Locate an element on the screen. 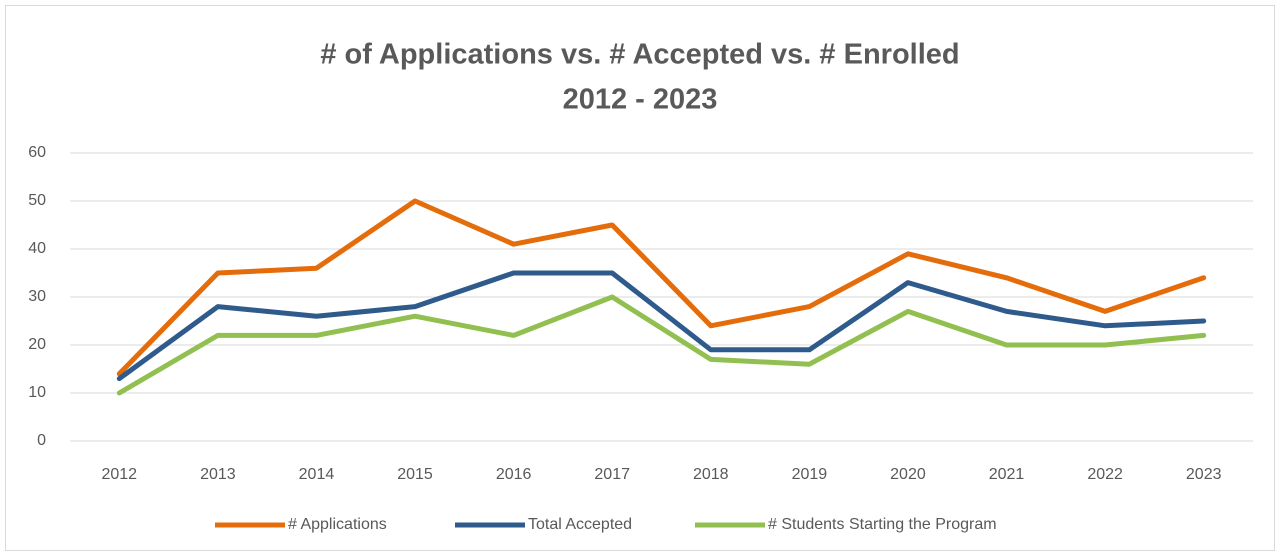 This screenshot has width=1281, height=559. x-tick-label: 2017 is located at coordinates (612, 474).